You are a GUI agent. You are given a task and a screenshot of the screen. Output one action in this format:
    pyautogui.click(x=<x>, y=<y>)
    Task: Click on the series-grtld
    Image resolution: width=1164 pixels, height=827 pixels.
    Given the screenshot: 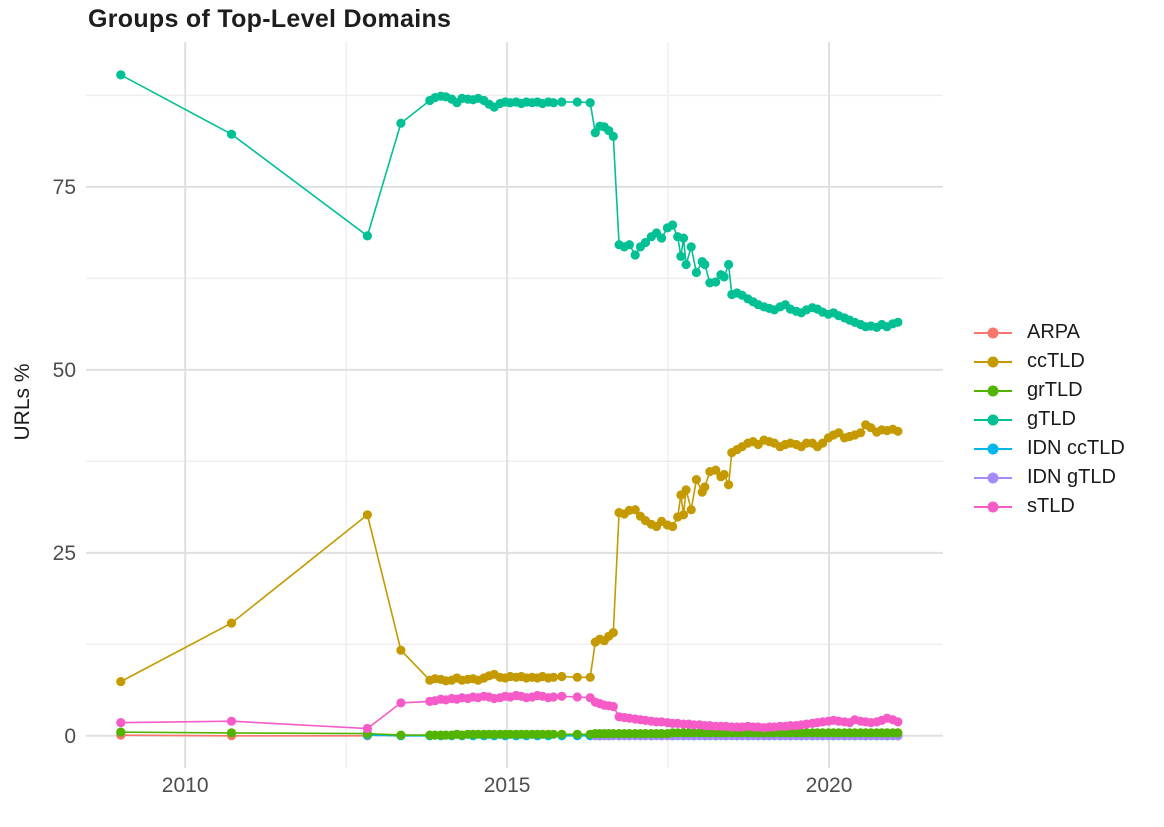 What is the action you would take?
    pyautogui.click(x=509, y=733)
    